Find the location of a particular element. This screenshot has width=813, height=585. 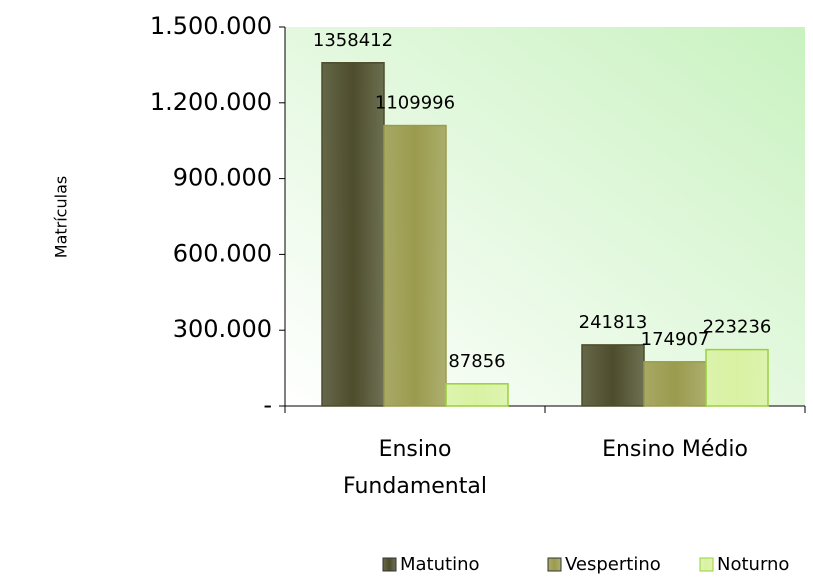

y-tick-label: 900.000 is located at coordinates (222, 178).